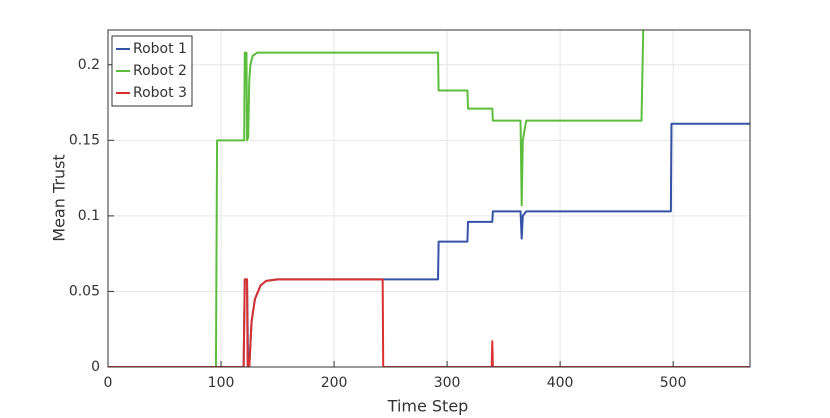  What do you see at coordinates (673, 383) in the screenshot?
I see `x-tick-label: 500` at bounding box center [673, 383].